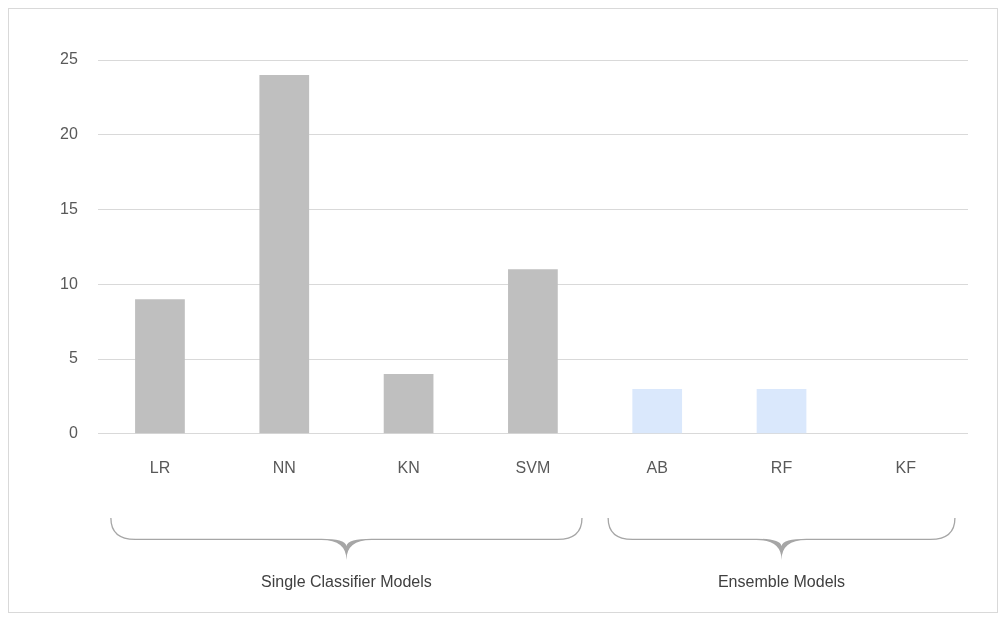 The width and height of the screenshot is (1008, 623). Describe the element at coordinates (73, 358) in the screenshot. I see `y-tick-label: 5` at that location.